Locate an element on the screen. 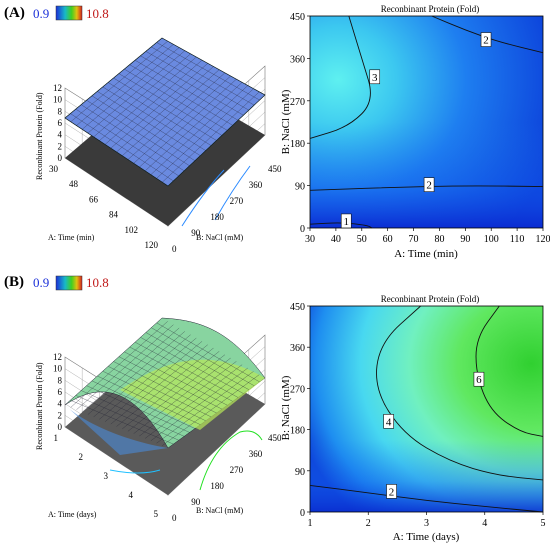 The image size is (550, 545). x-tick-labels: 1 2 3 4 5 is located at coordinates (106, 476).